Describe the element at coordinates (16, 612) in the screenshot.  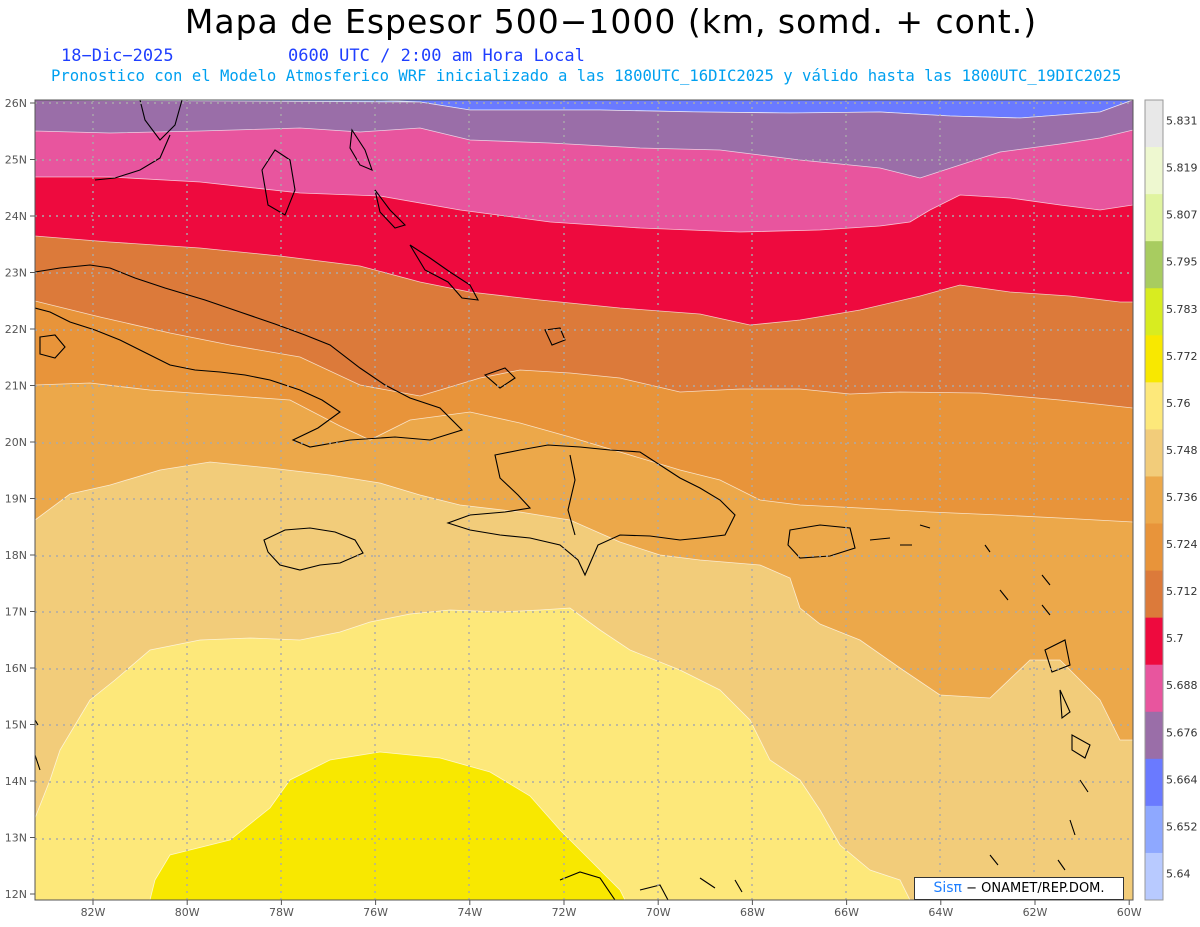
I see `lat-label: 17N` at that location.